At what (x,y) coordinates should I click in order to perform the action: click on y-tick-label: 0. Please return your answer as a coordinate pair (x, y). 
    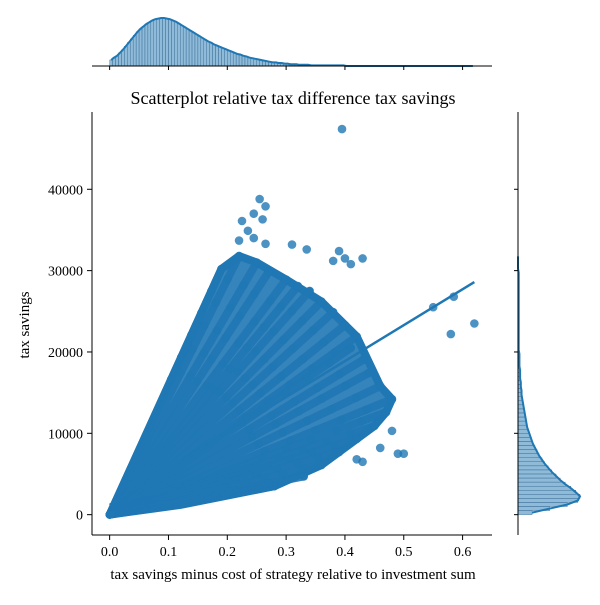
    Looking at the image, I should click on (79, 516).